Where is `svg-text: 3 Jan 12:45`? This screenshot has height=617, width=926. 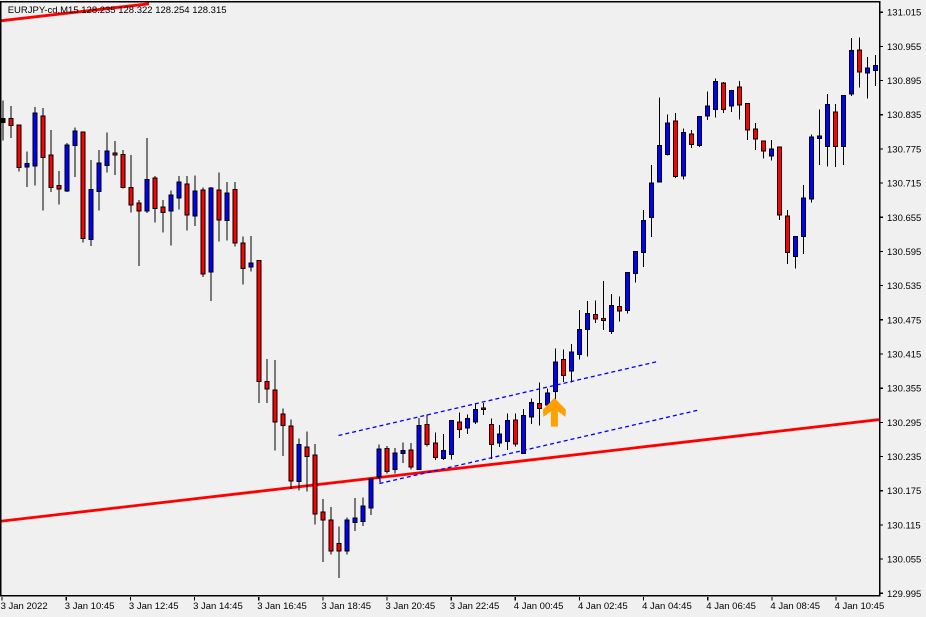 svg-text: 3 Jan 12:45 is located at coordinates (154, 606).